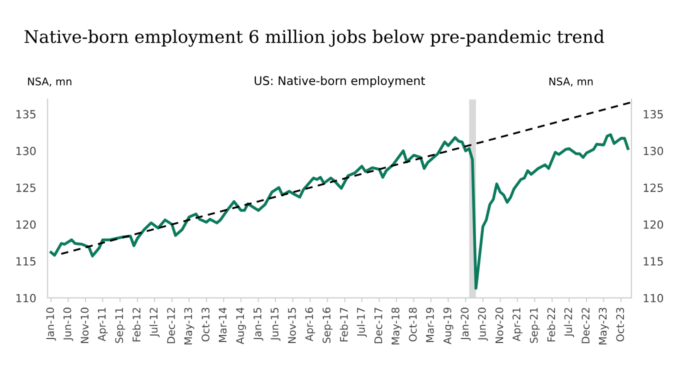 This screenshot has width=679, height=382. Describe the element at coordinates (314, 38) in the screenshot. I see `chart-title: Native-born employment 6 million jobs below pre-pandemic trend` at that location.